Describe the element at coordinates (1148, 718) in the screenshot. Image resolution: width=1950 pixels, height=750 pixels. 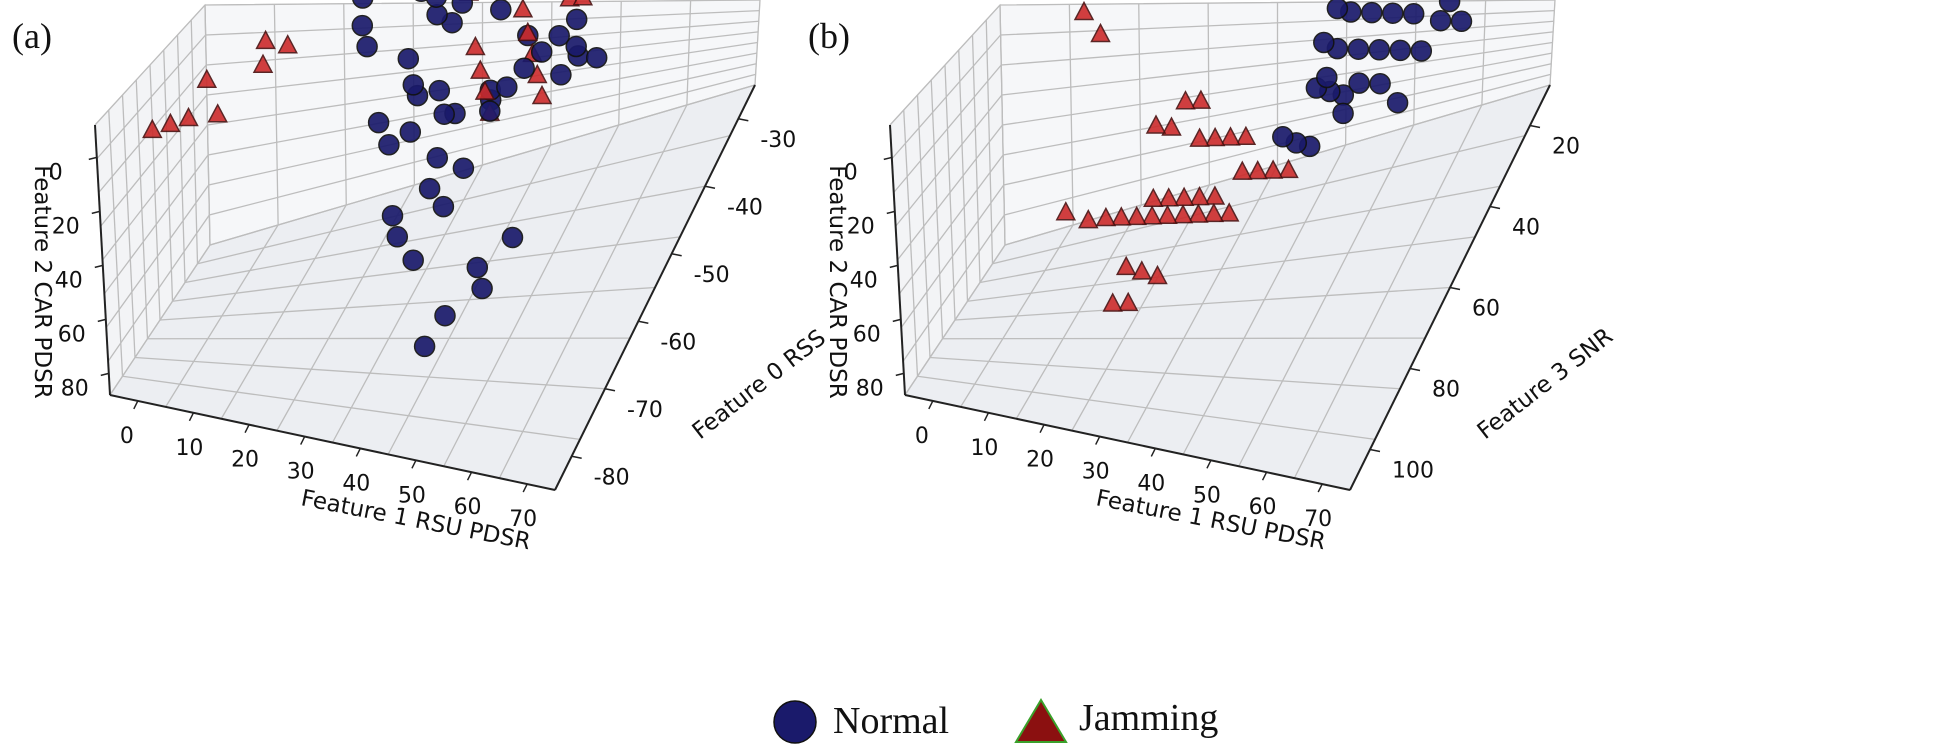
I see `legend-jamming-label: Jamming` at that location.